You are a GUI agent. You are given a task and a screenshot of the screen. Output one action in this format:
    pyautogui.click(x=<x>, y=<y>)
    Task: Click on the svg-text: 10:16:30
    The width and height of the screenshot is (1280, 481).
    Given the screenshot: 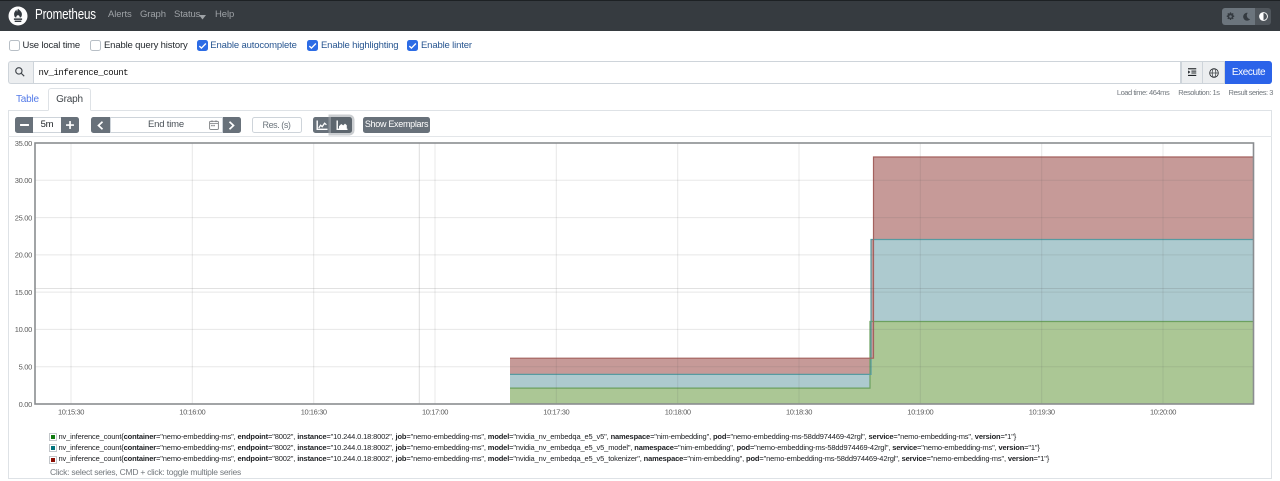 What is the action you would take?
    pyautogui.click(x=314, y=412)
    